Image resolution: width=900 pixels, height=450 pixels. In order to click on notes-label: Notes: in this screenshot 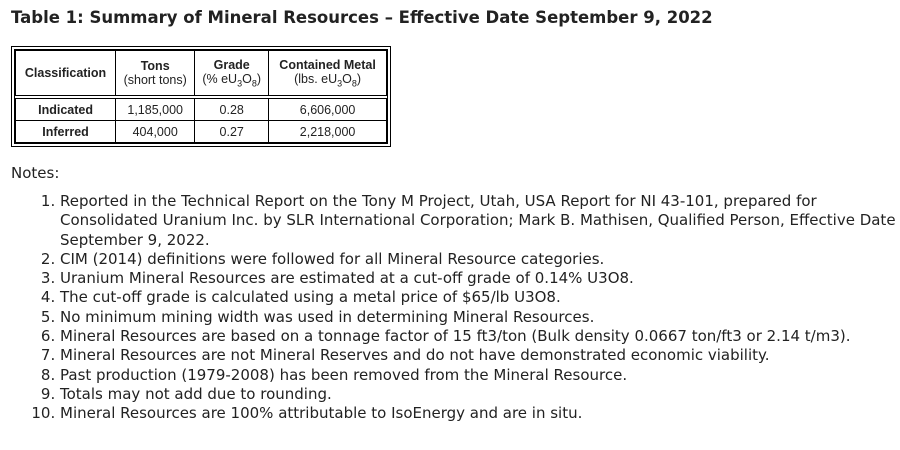, I will do `click(35, 173)`.